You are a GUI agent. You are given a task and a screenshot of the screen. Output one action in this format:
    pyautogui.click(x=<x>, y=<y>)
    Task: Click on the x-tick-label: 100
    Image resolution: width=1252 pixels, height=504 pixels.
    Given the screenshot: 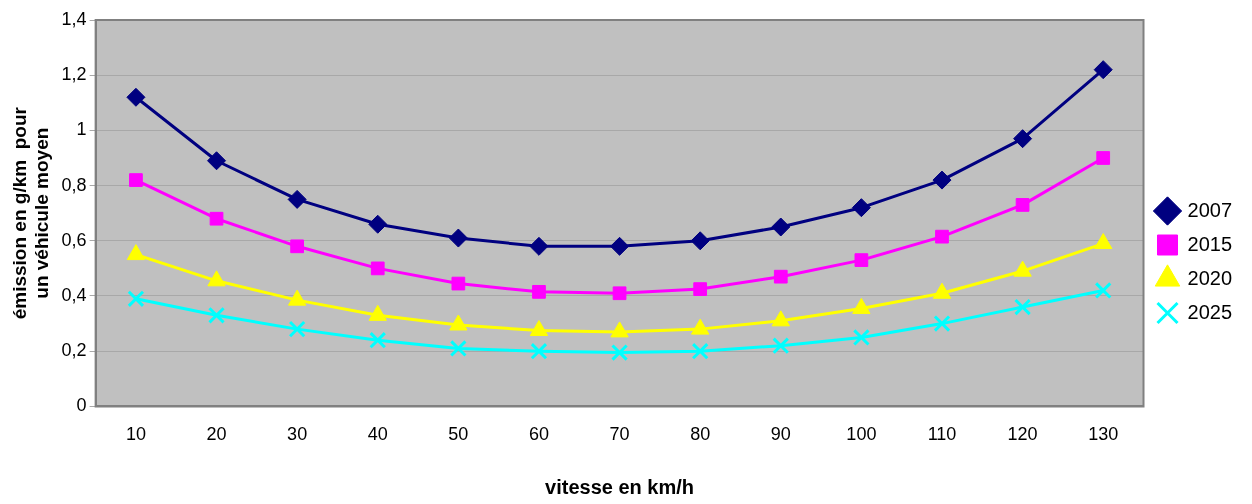 What is the action you would take?
    pyautogui.click(x=861, y=434)
    